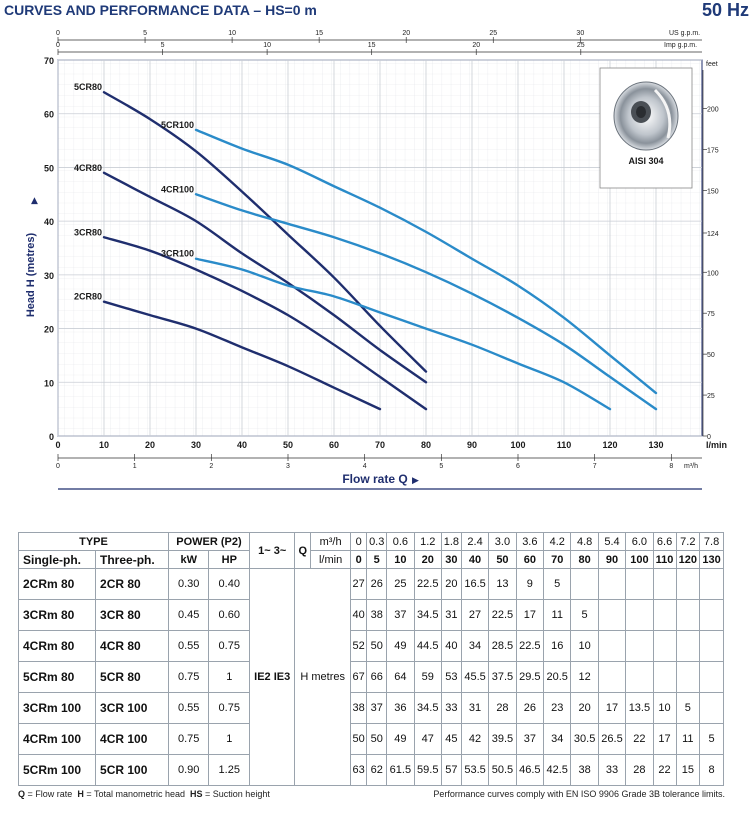  I want to click on feet-tick-label: 25, so click(711, 396).